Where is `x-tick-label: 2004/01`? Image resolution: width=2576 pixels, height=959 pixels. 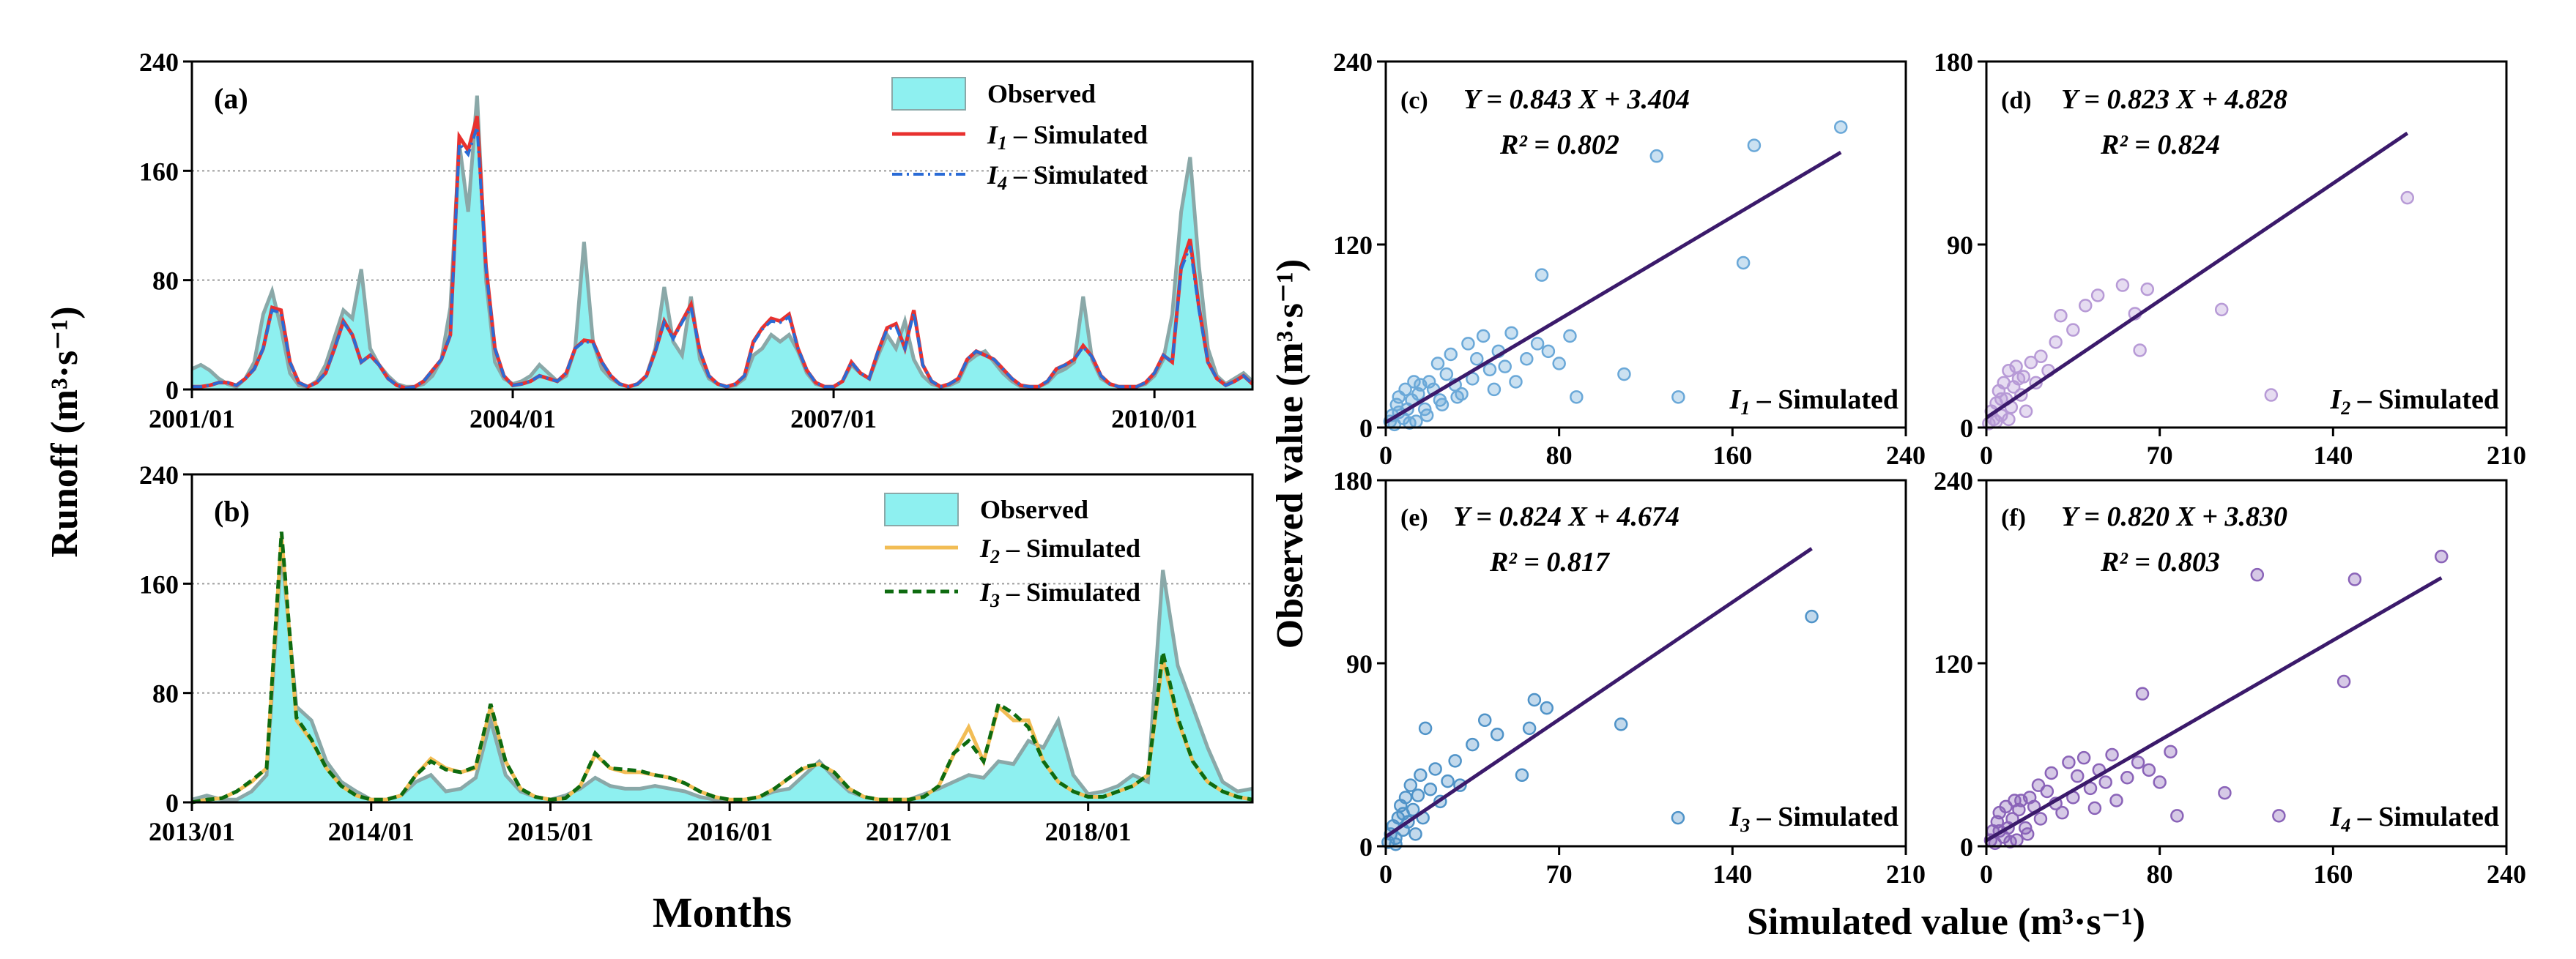
x-tick-label: 2004/01 is located at coordinates (512, 418).